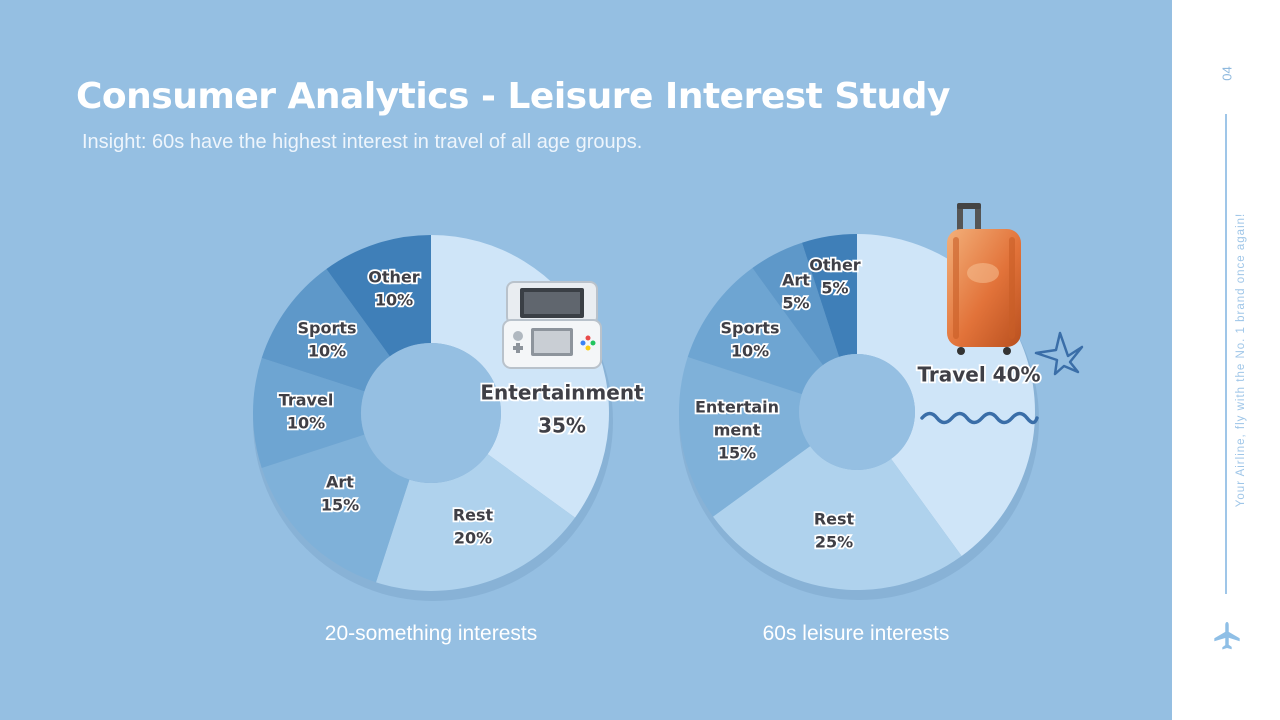 Image resolution: width=1280 pixels, height=720 pixels. Describe the element at coordinates (979, 418) in the screenshot. I see `wavy-line-icon` at that location.